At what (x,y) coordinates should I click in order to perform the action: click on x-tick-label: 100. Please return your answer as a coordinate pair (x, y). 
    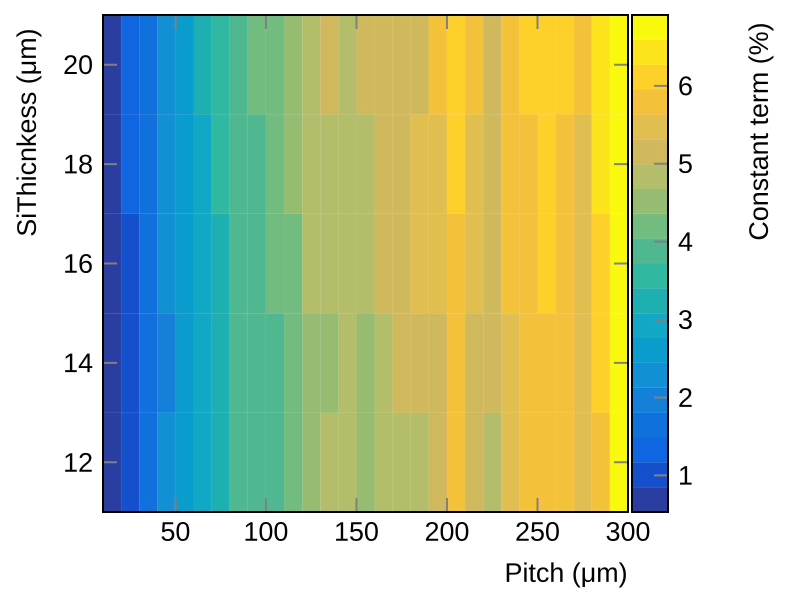
    Looking at the image, I should click on (267, 531).